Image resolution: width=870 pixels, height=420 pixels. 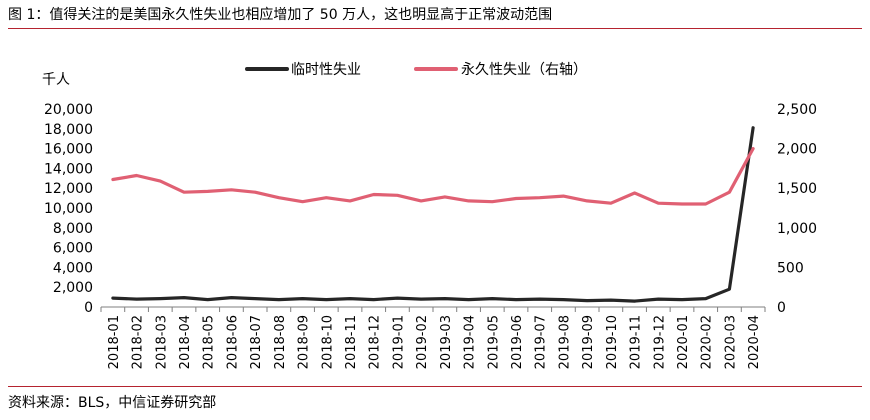 I want to click on right-y-tick-label: 1,500, so click(x=797, y=189).